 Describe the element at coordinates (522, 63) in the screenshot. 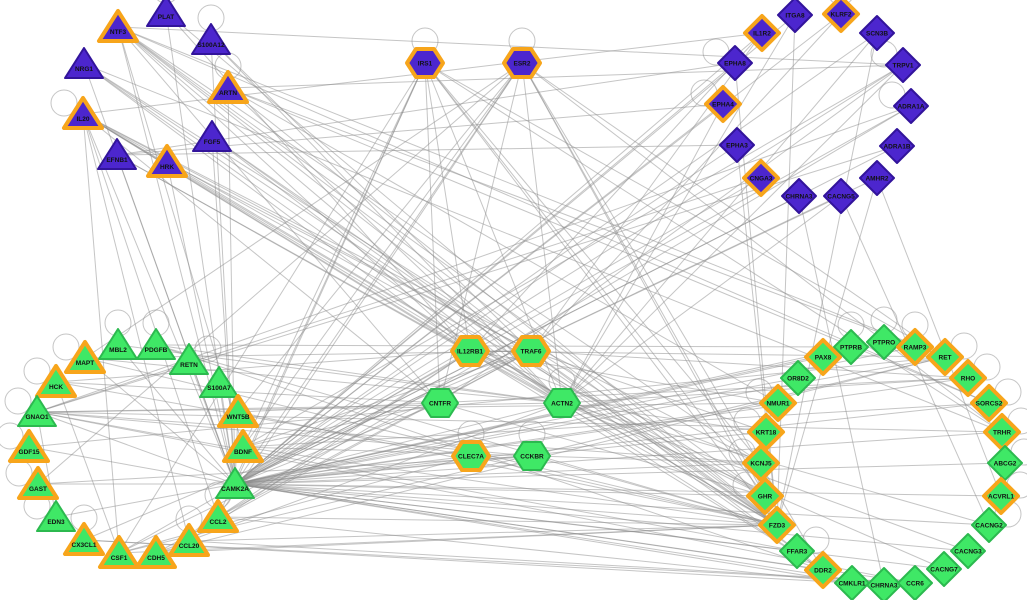

I see `node-ESR2: ESR2` at that location.